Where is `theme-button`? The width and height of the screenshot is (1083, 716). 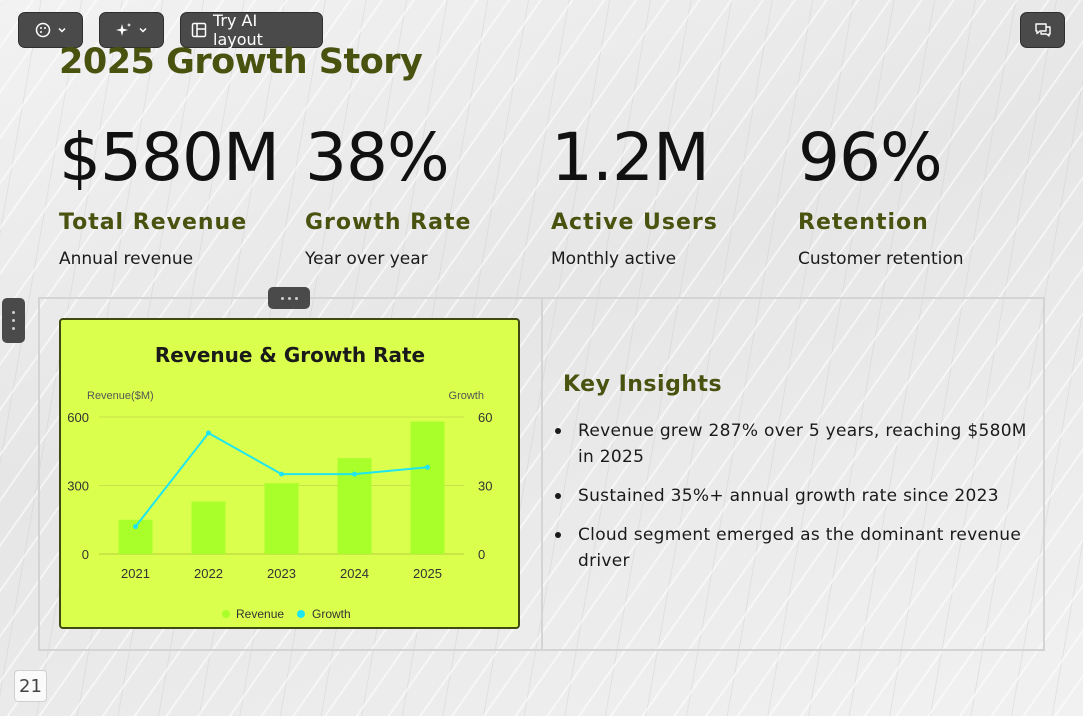 theme-button is located at coordinates (50, 30).